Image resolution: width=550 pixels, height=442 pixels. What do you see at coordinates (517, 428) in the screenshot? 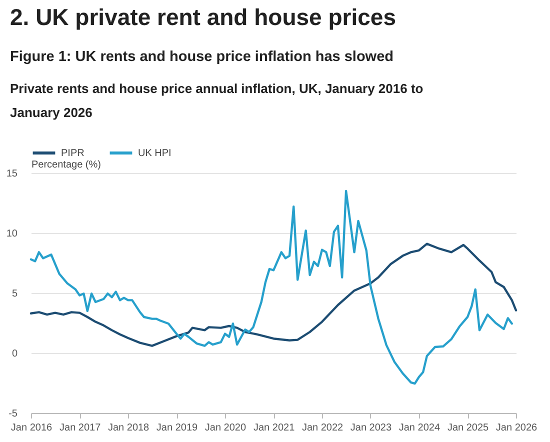
I see `x-tick-label: Jan 2026` at bounding box center [517, 428].